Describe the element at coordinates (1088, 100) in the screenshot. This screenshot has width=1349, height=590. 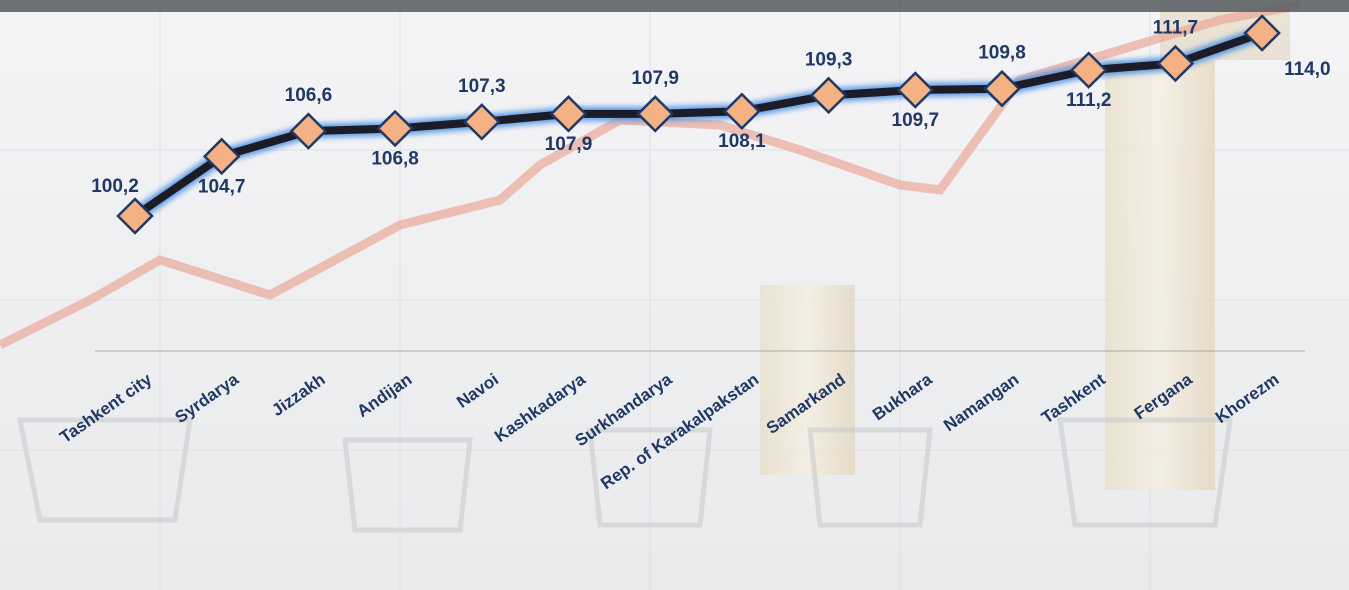
I see `value-label: 111,2` at that location.